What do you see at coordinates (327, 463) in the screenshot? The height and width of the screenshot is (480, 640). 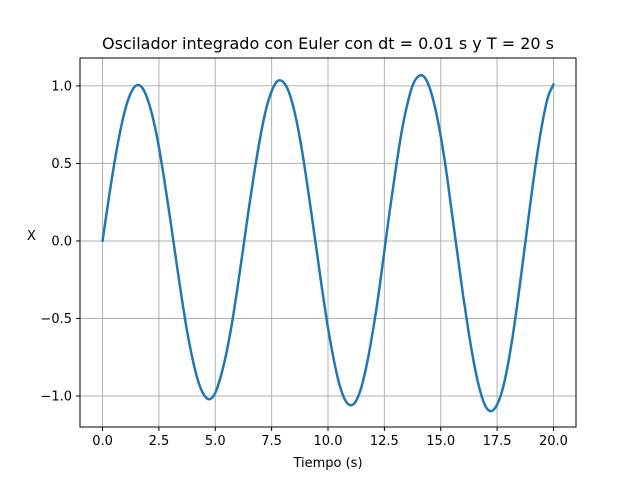 I see `x-axis-label: Tiempo (s)` at bounding box center [327, 463].